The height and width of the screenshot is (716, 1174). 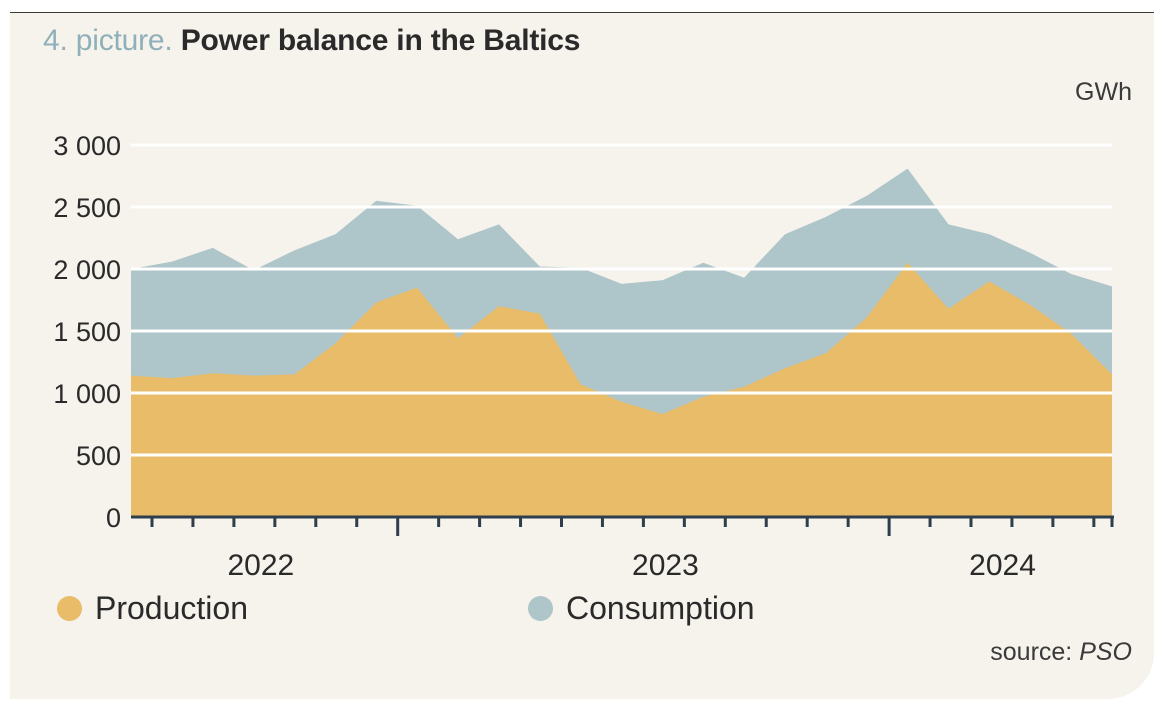 I want to click on source-name: PSO, so click(x=1105, y=652).